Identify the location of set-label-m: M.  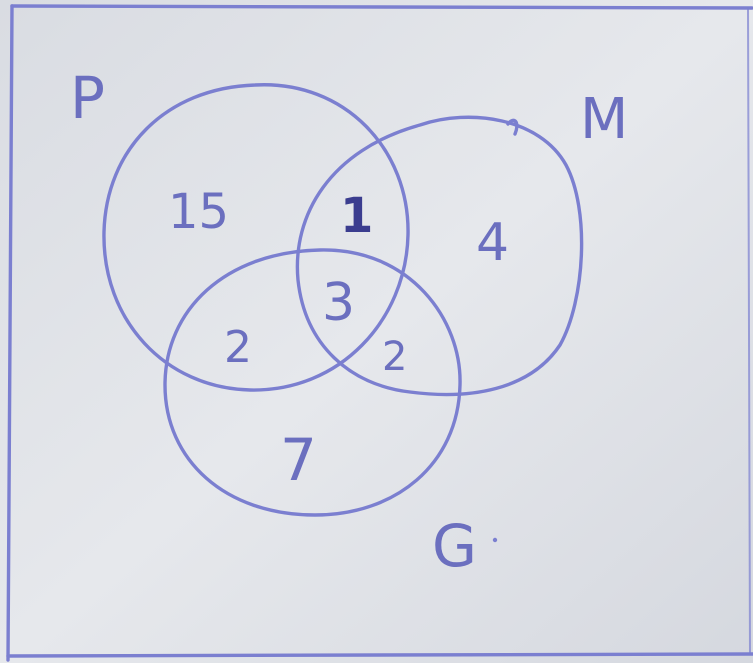
(604, 119).